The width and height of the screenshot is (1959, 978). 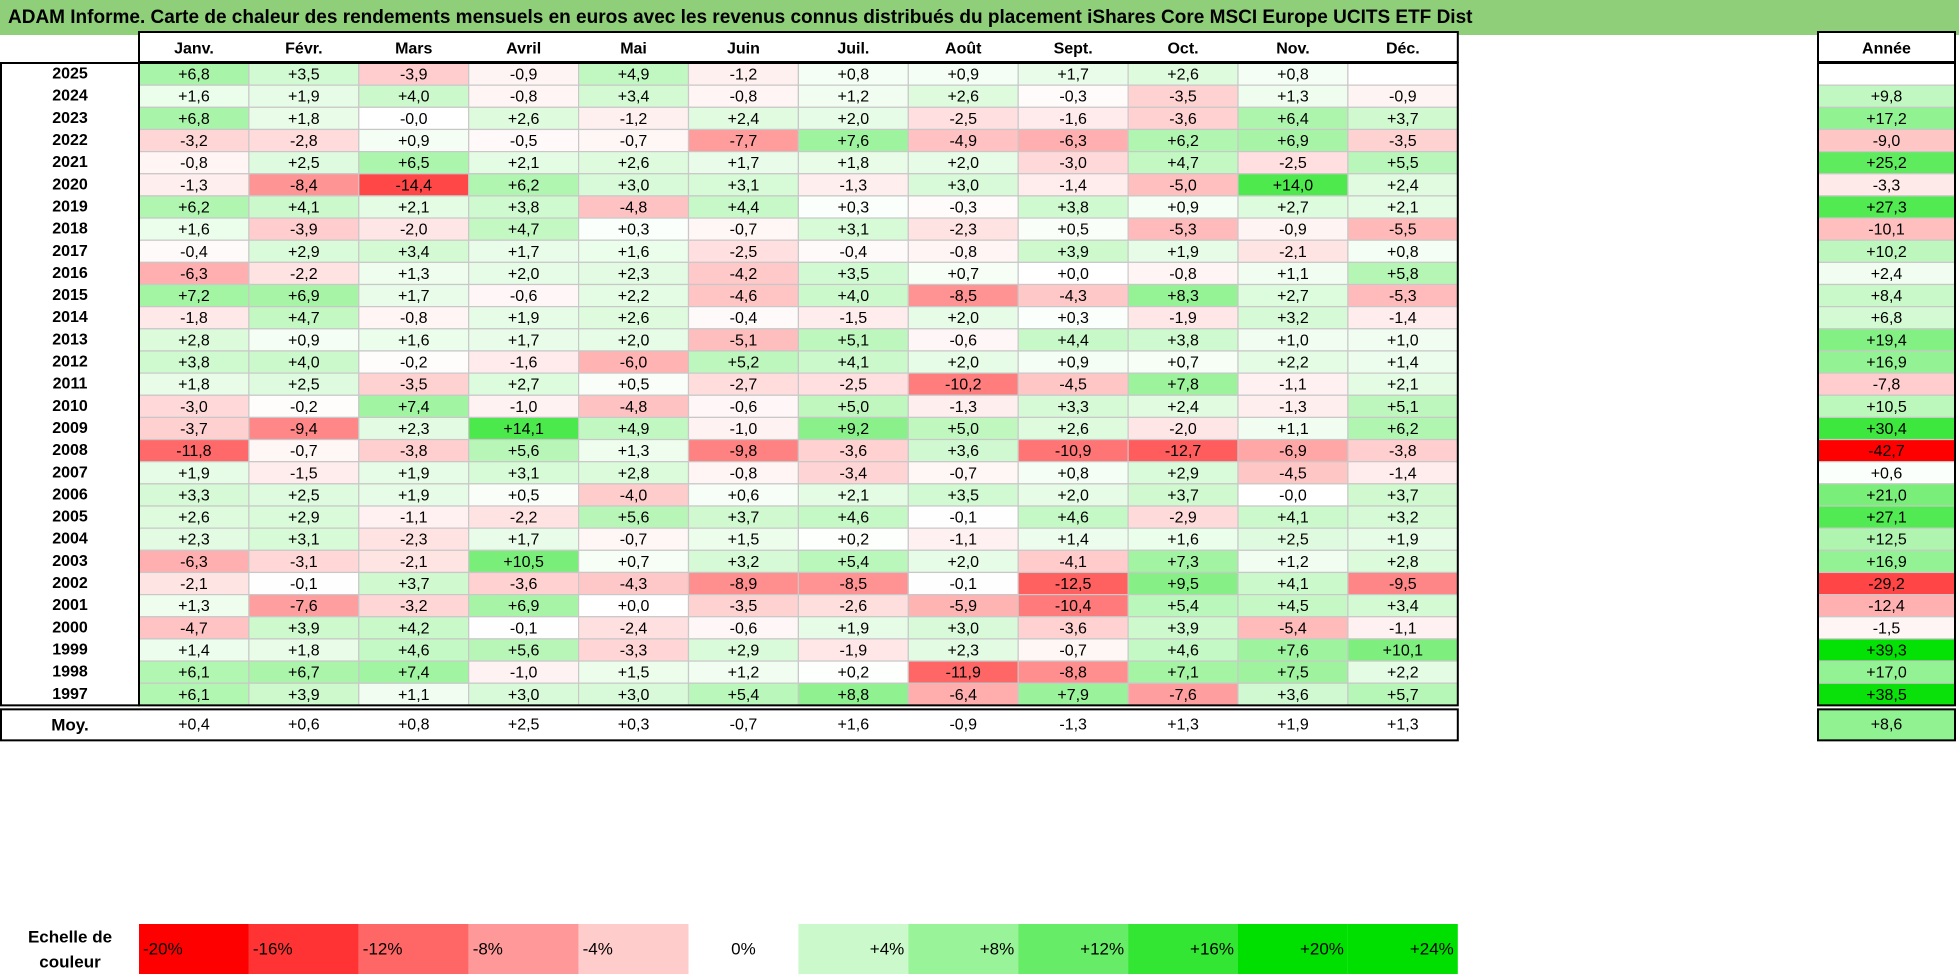 What do you see at coordinates (854, 163) in the screenshot?
I see `cell-value: +1,8` at bounding box center [854, 163].